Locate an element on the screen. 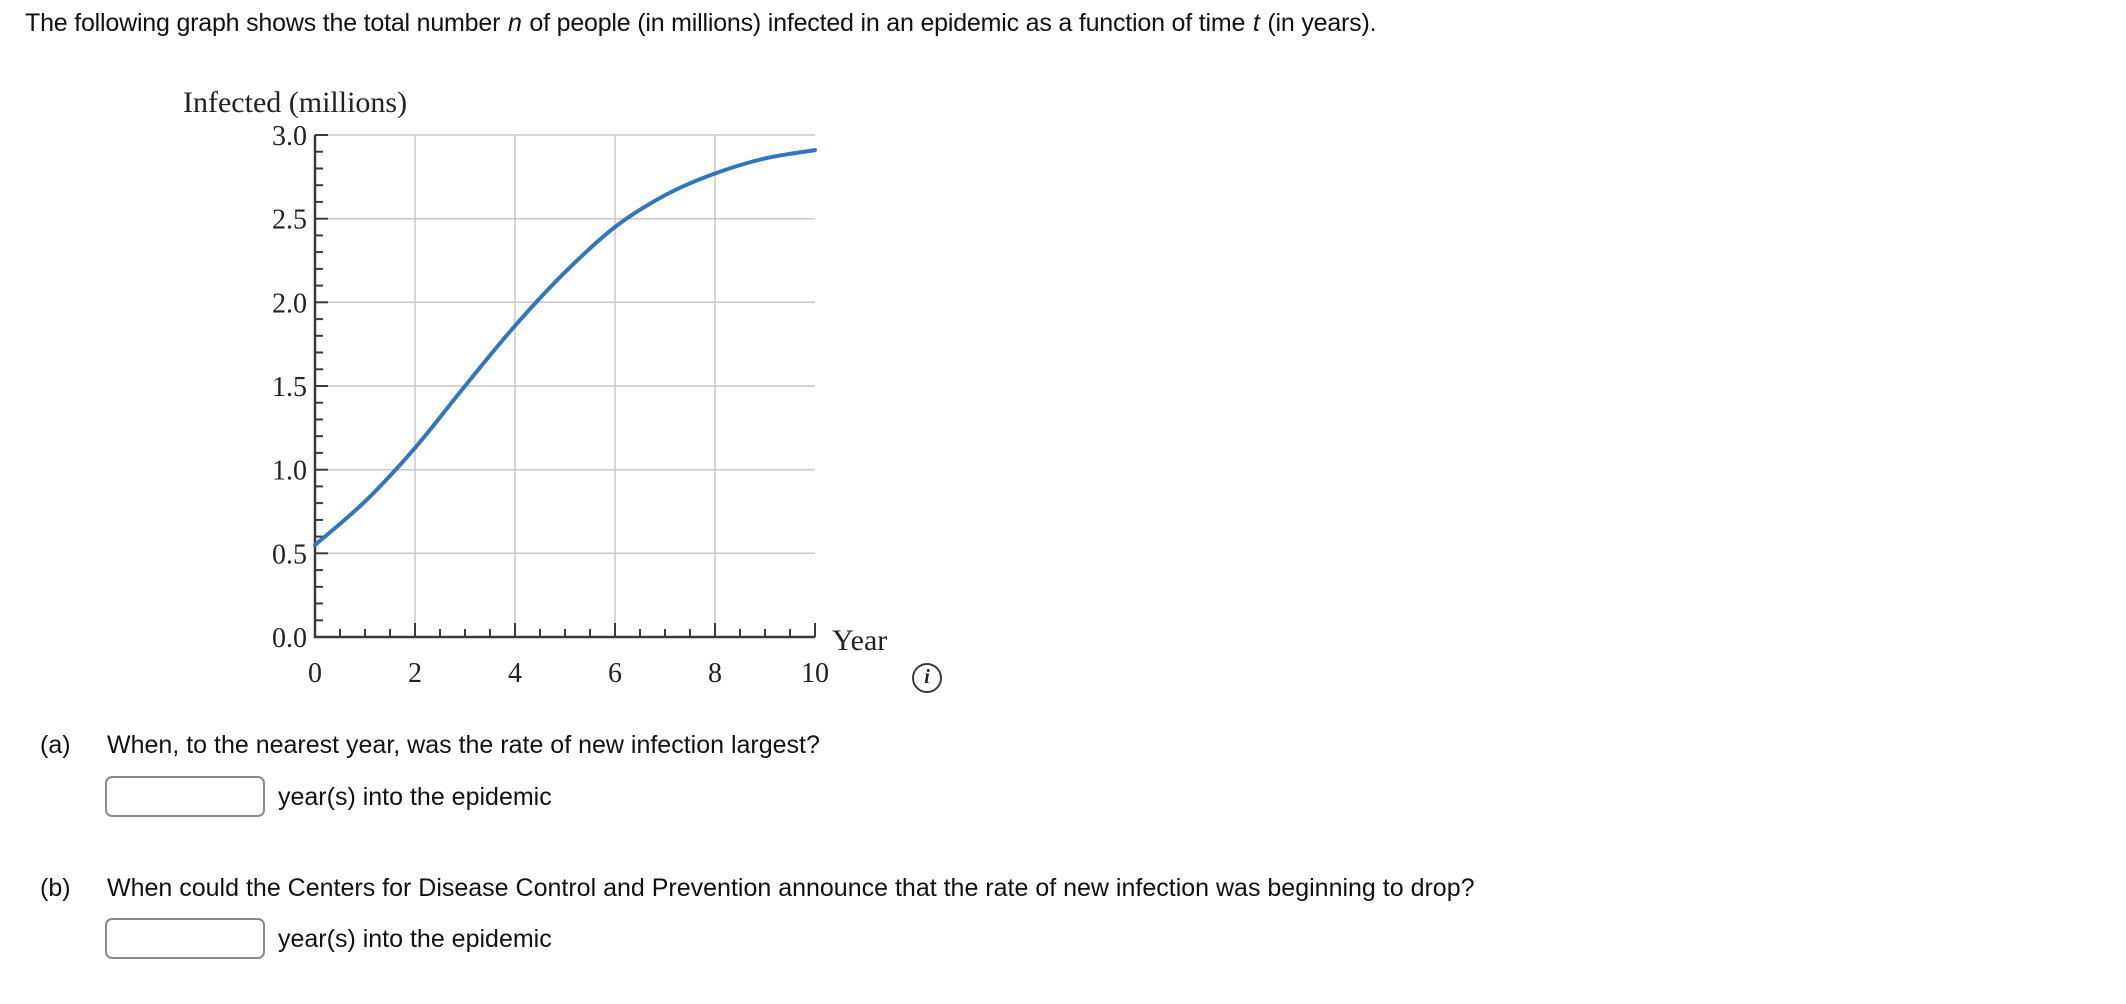 The image size is (2126, 1004). x-axis-label: Year is located at coordinates (859, 640).